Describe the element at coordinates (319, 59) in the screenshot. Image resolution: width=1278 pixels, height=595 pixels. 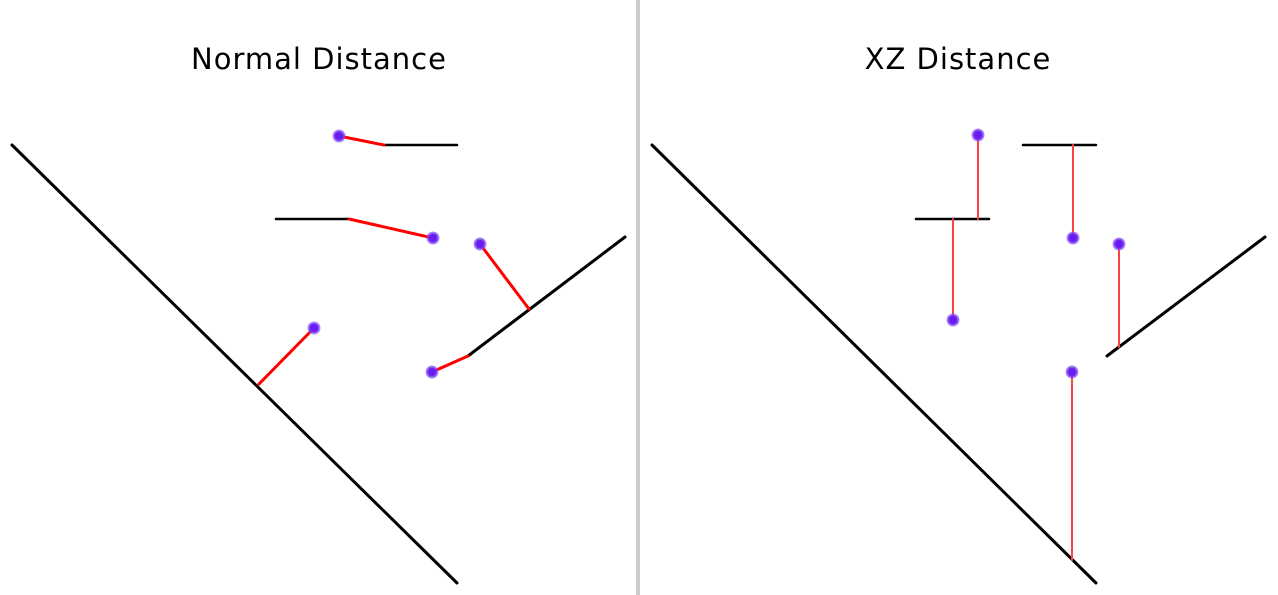
I see `normal-distance-title: Normal Distance` at that location.